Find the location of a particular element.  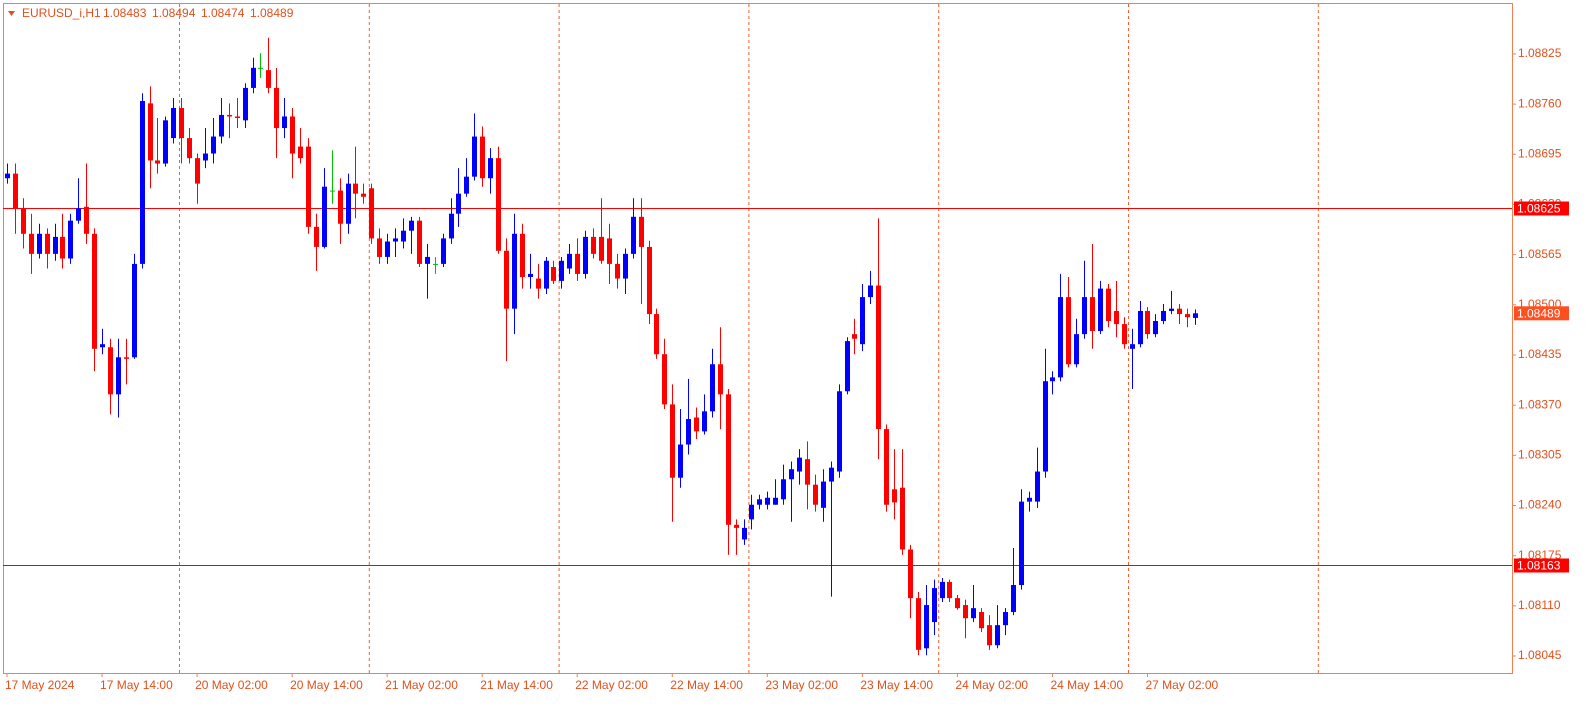

level-label-box is located at coordinates (1541, 565).